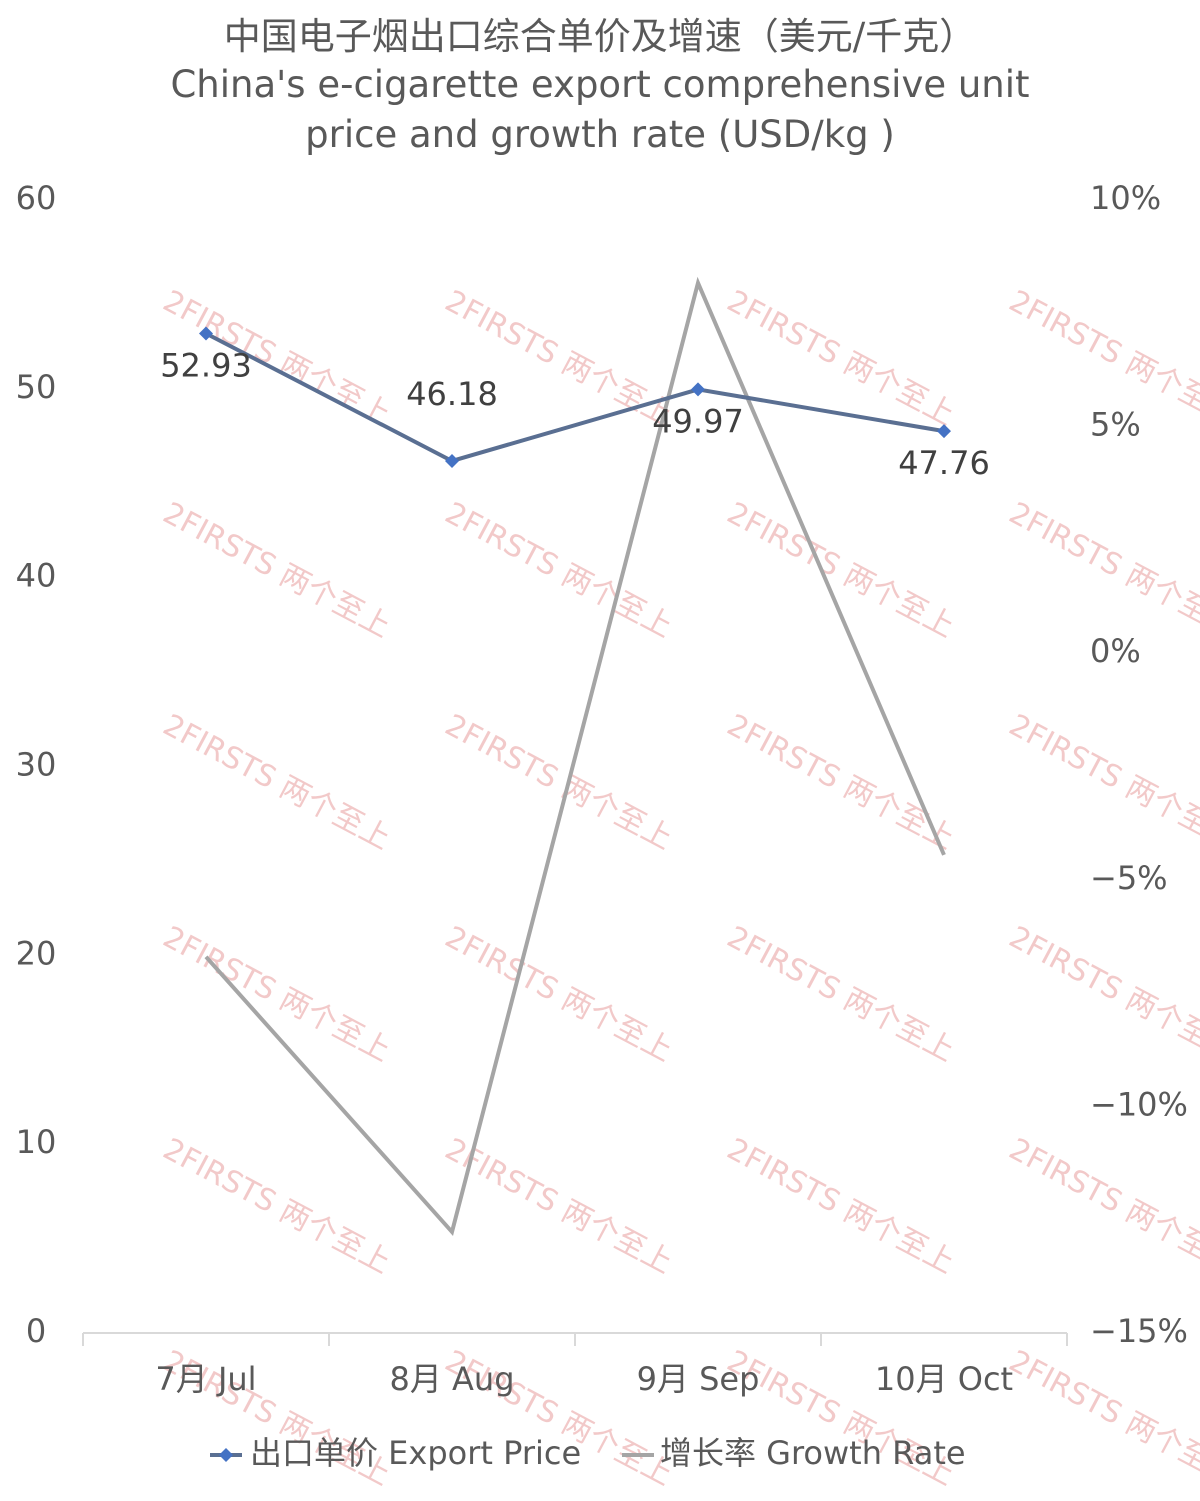 The image size is (1200, 1501). What do you see at coordinates (226, 1455) in the screenshot?
I see `legend-marker` at bounding box center [226, 1455].